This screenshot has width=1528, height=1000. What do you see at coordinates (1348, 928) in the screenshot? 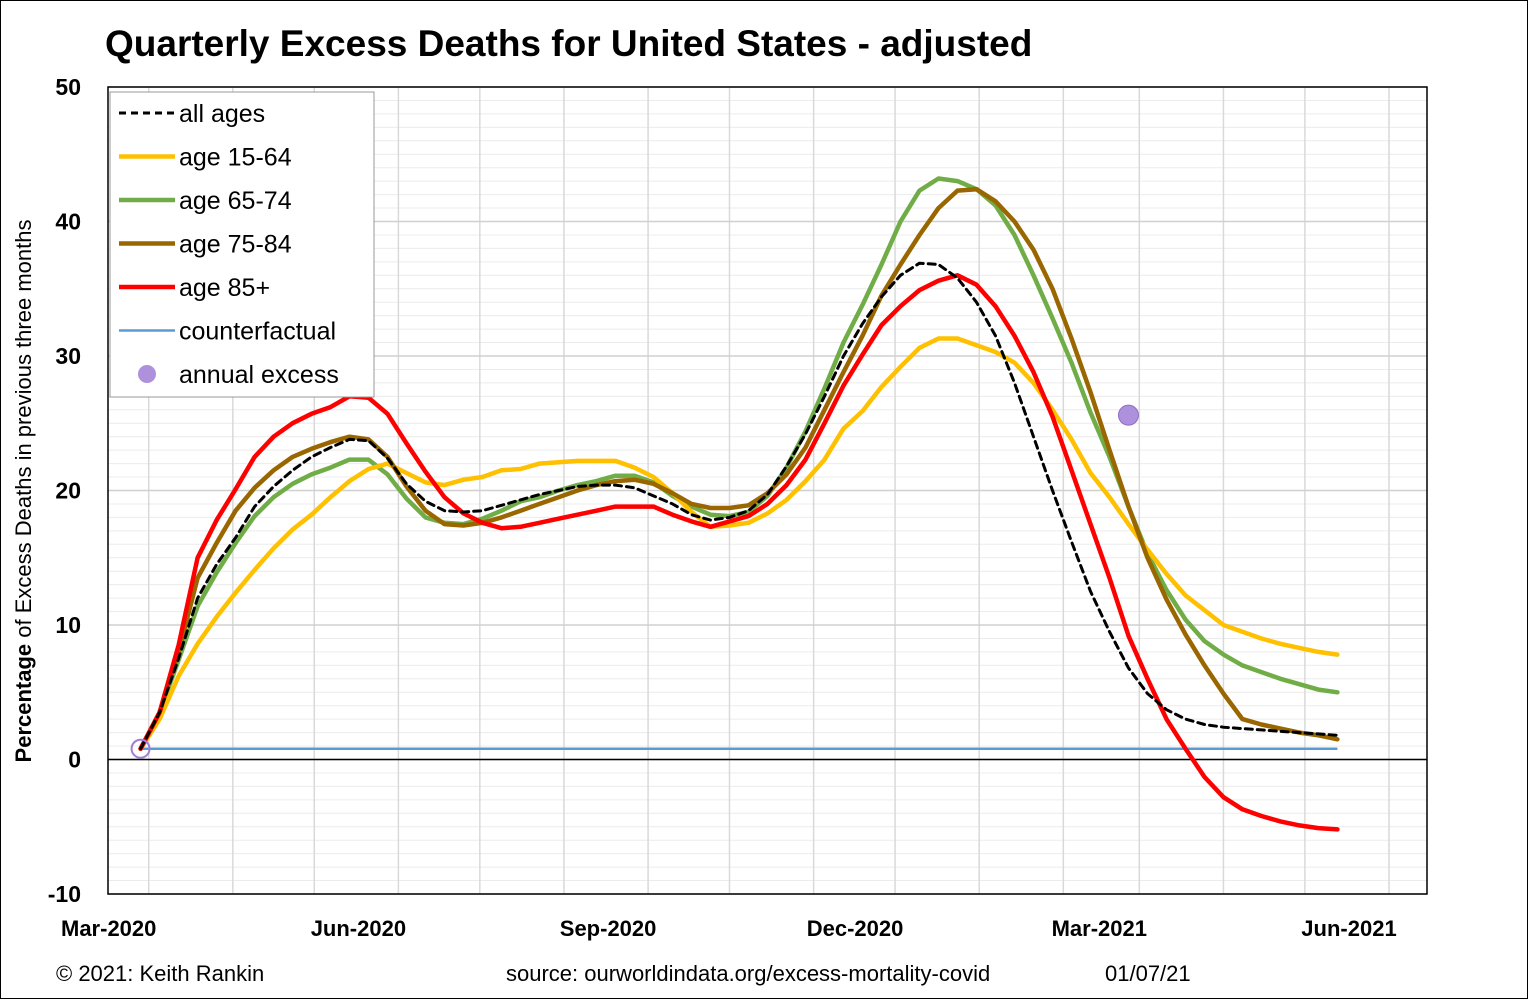
I see `x-tick-label: Jun-2021` at bounding box center [1348, 928].